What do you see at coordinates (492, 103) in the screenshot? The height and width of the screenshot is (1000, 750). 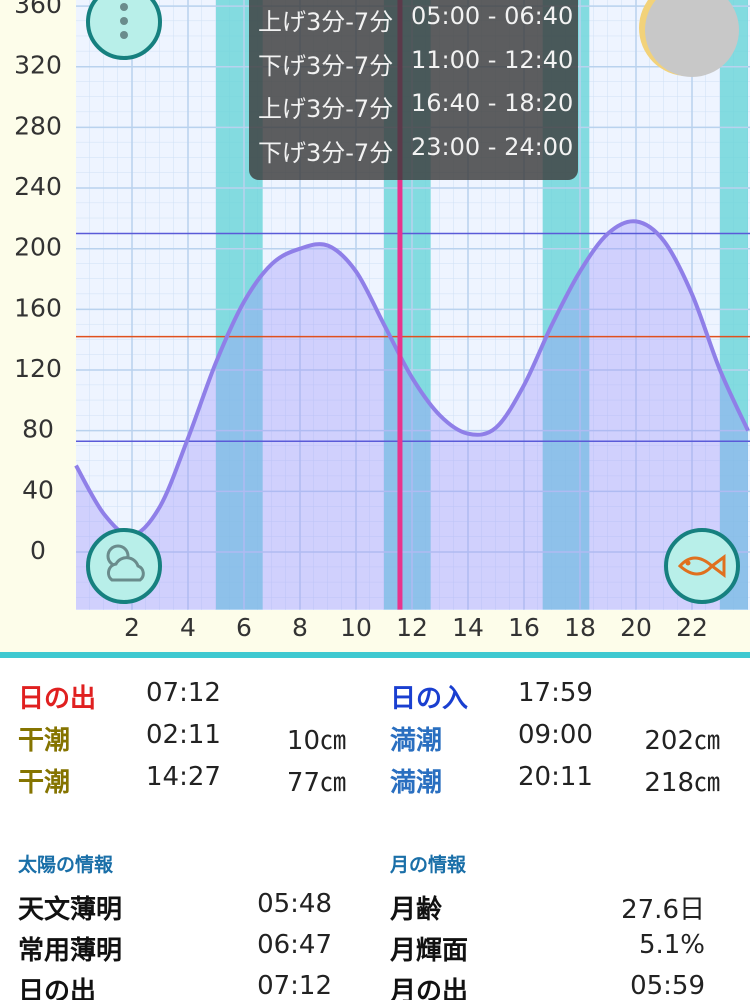 I see `popup-time: 16:40 - 18:20` at bounding box center [492, 103].